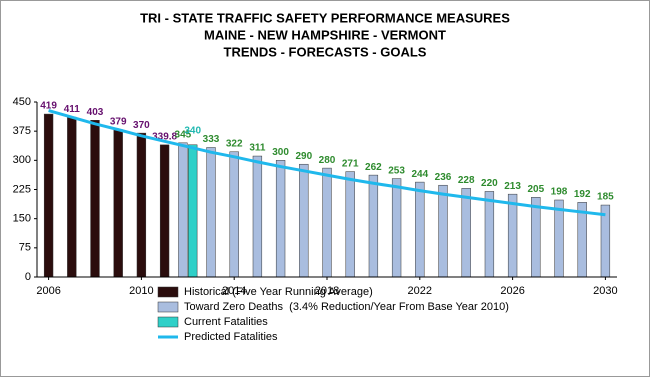  Describe the element at coordinates (211, 139) in the screenshot. I see `data-label: 333` at that location.